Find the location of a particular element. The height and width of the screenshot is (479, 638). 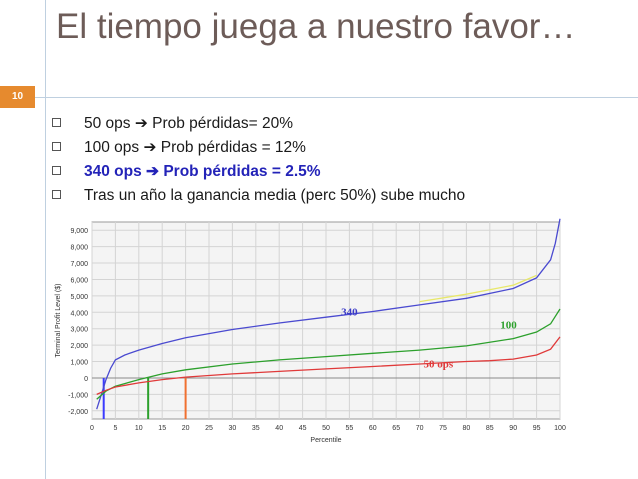

bullet-item-highlight: 340 ops ➔ Prob pérdidas = 2.5% is located at coordinates (258, 174).